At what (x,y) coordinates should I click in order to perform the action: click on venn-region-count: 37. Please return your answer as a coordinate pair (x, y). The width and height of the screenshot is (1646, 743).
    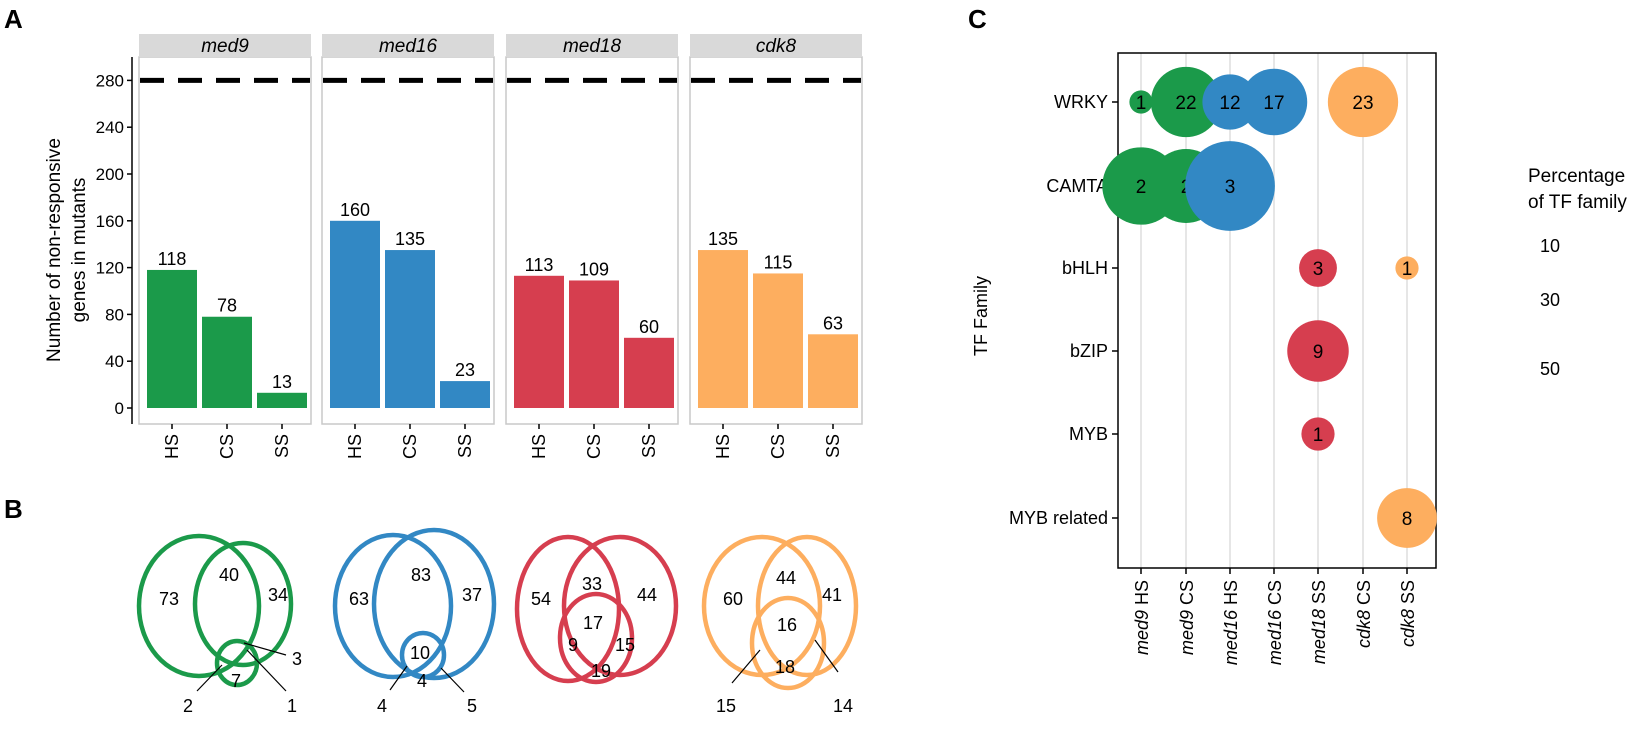
    Looking at the image, I should click on (472, 595).